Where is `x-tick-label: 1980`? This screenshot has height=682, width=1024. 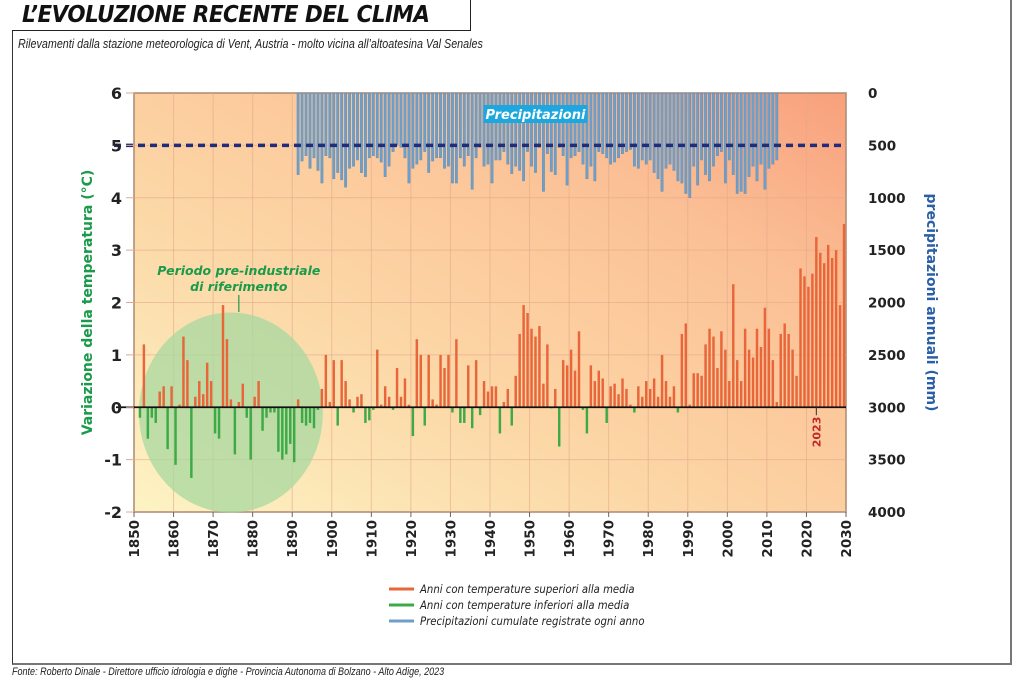
x-tick-label: 1980 is located at coordinates (649, 539).